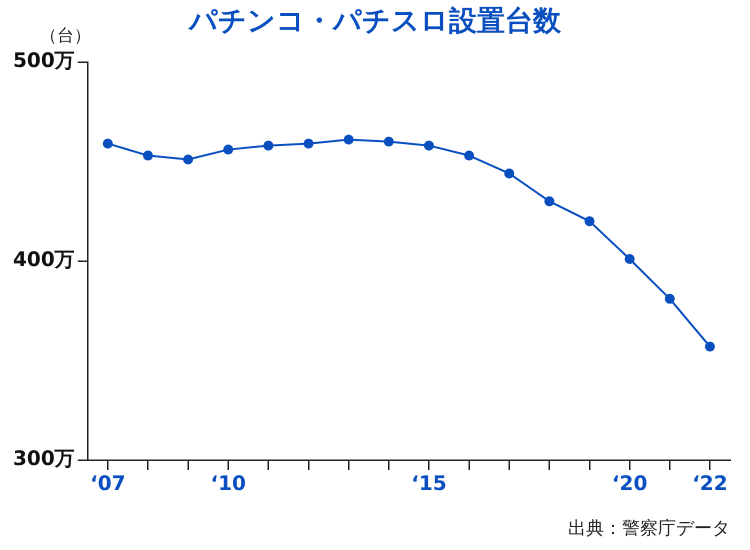  I want to click on x-tick-label: ‘10, so click(228, 483).